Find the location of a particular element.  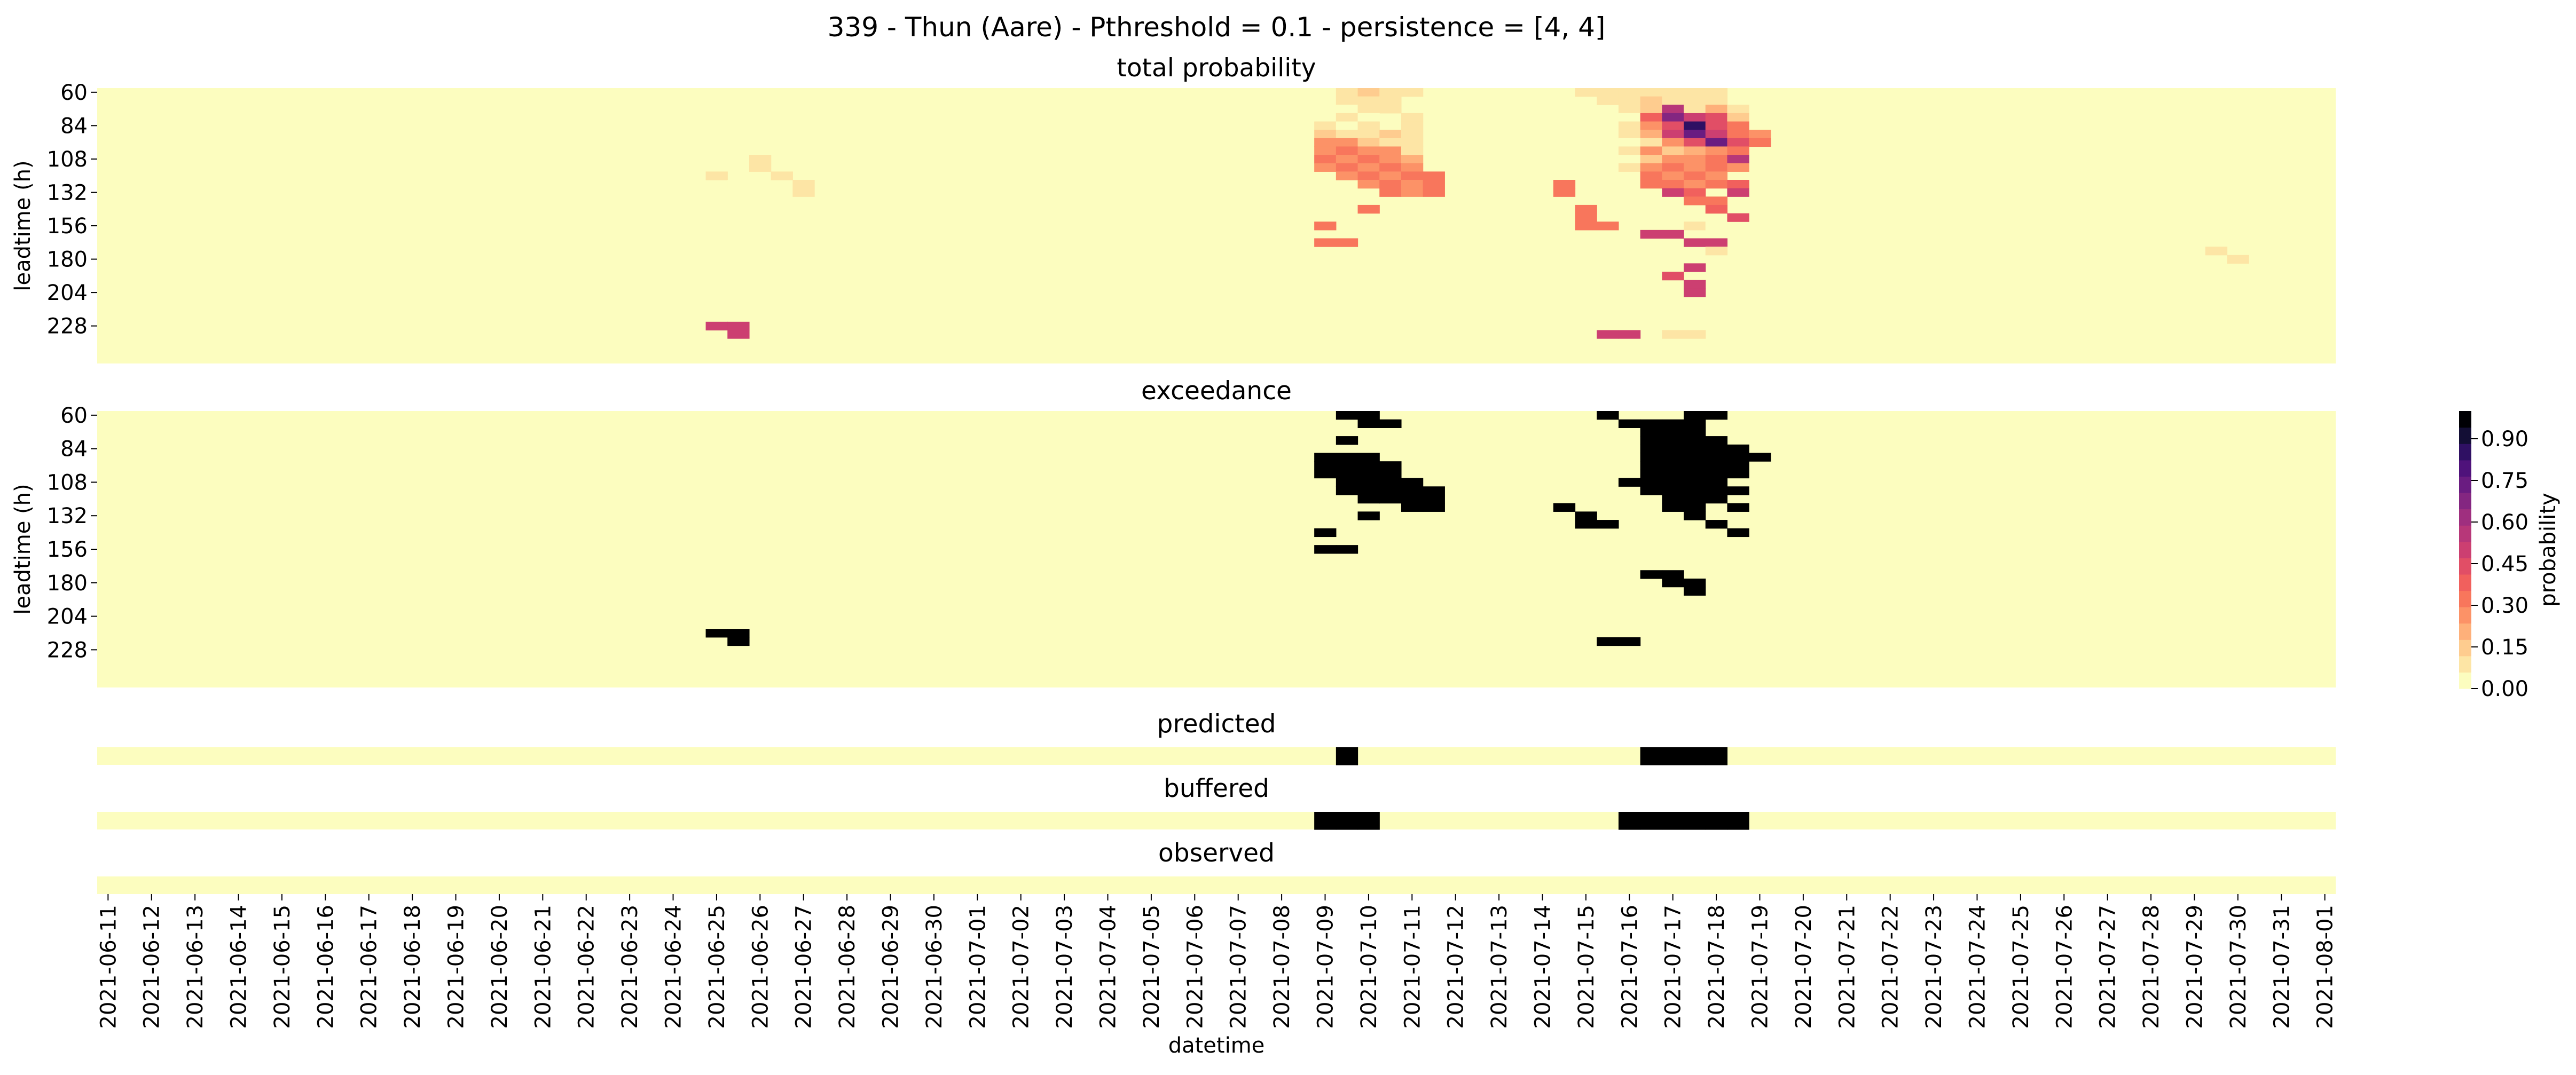

x-tick-label: 2021-07-12 is located at coordinates (1456, 967).